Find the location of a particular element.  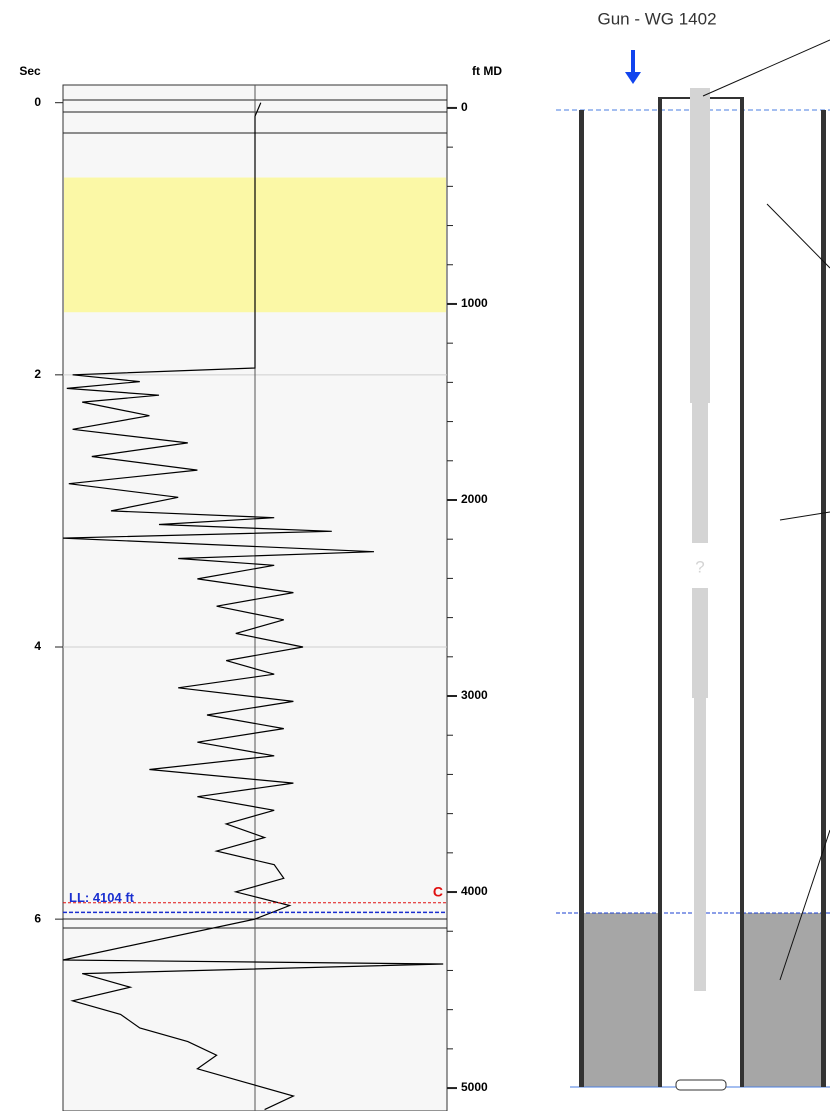

left-tick-label: 4 is located at coordinates (37, 646).